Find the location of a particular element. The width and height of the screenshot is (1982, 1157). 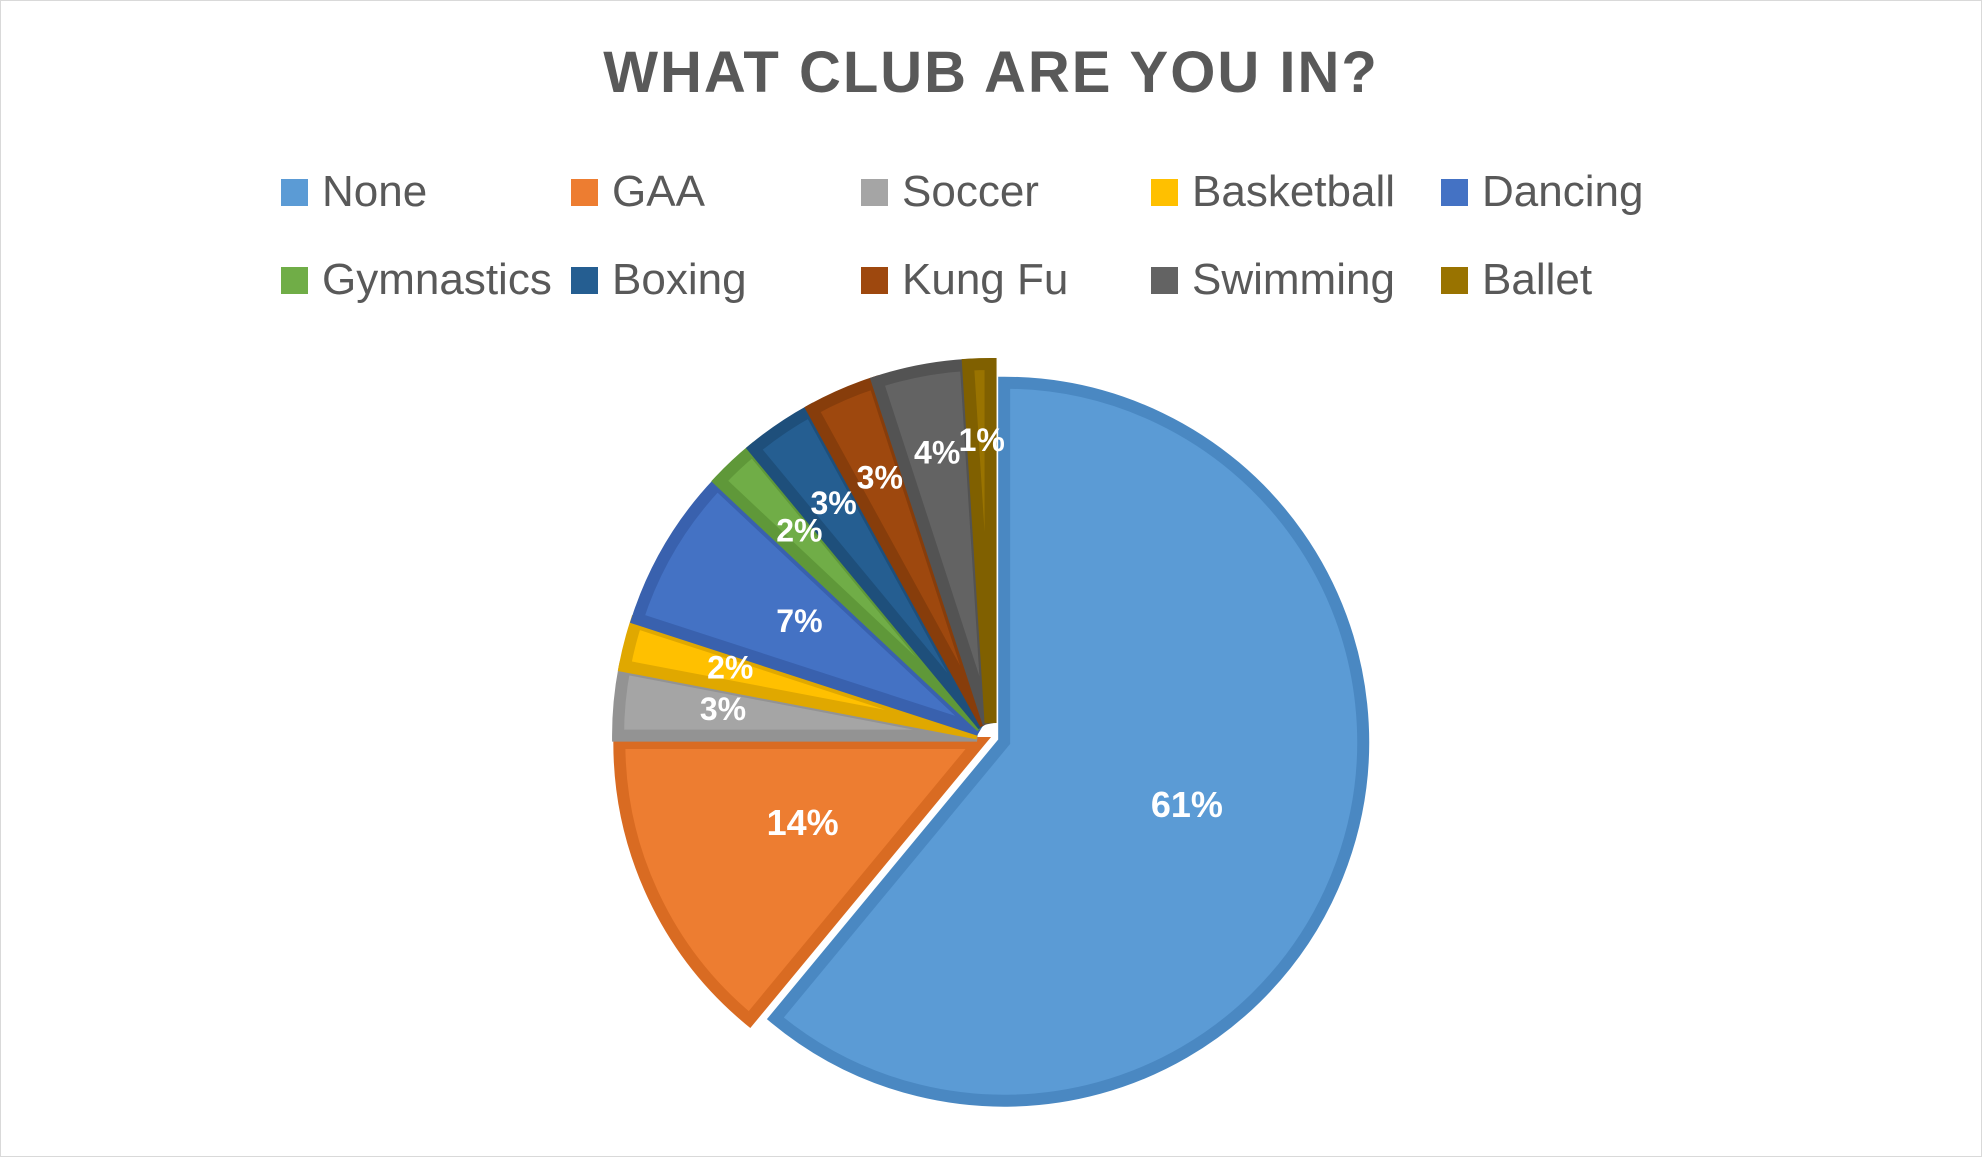

legend-item-basketball: Basketball is located at coordinates (1273, 192).